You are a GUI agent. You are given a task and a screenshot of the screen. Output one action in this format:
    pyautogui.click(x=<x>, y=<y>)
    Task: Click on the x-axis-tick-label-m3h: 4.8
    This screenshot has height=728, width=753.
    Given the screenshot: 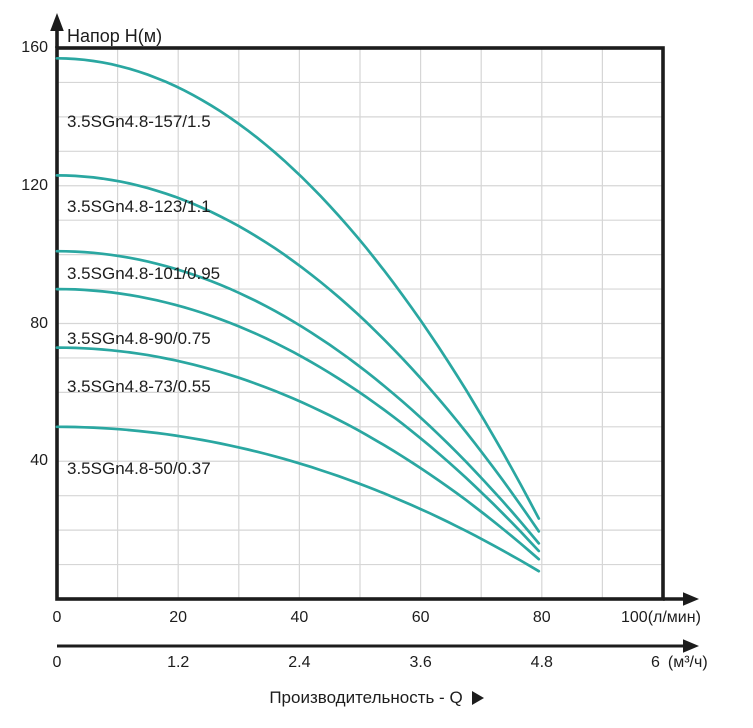 What is the action you would take?
    pyautogui.click(x=541, y=662)
    